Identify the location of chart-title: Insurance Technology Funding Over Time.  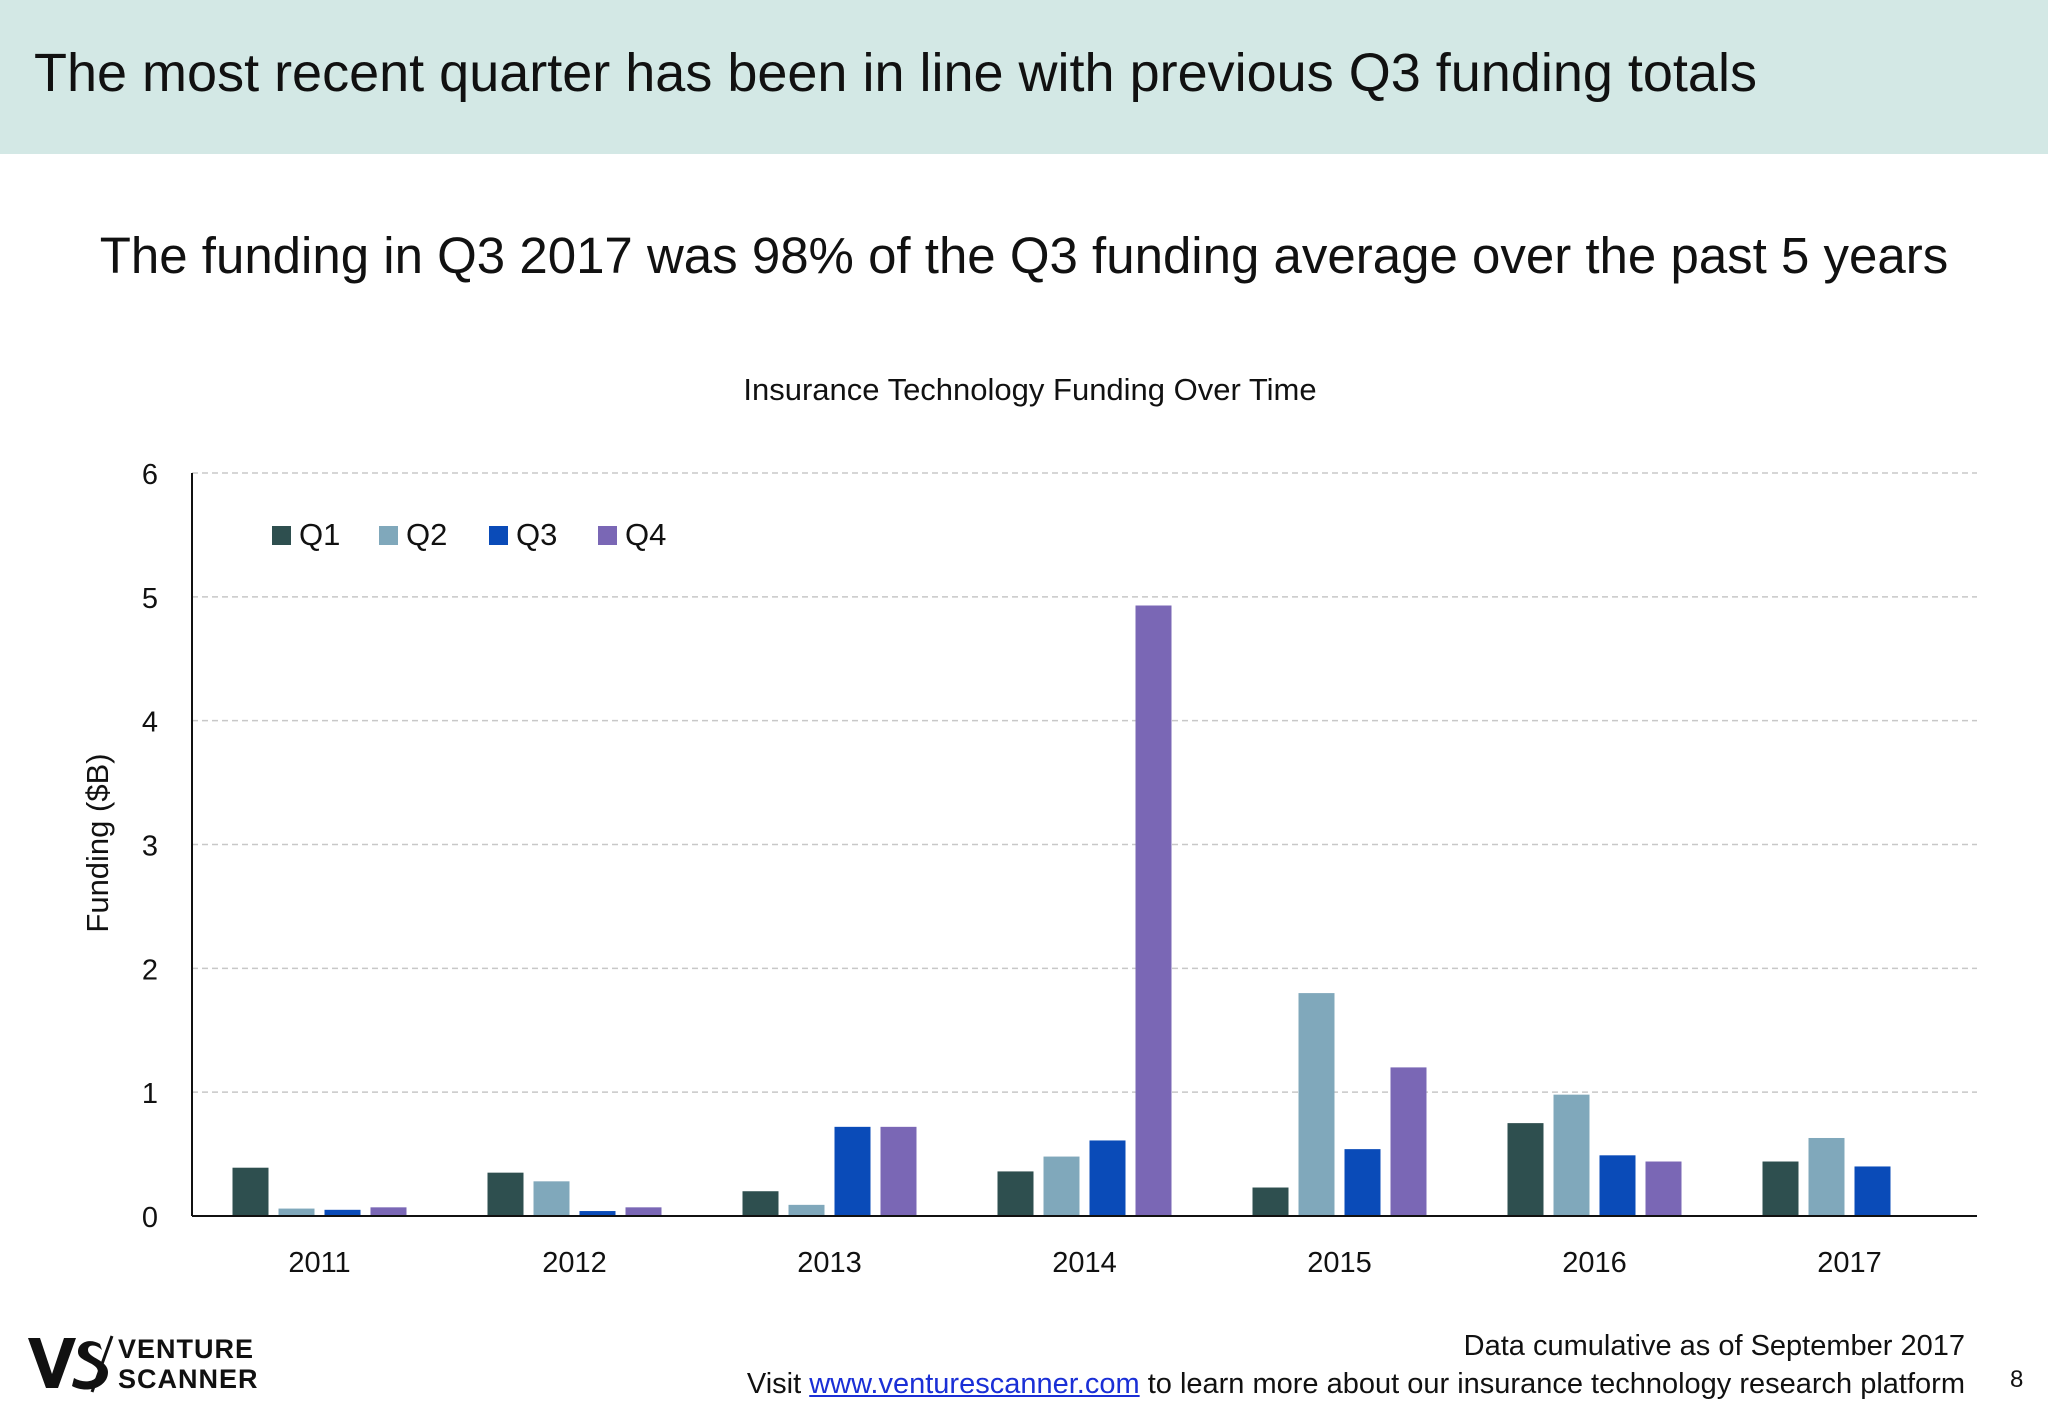
(1029, 389).